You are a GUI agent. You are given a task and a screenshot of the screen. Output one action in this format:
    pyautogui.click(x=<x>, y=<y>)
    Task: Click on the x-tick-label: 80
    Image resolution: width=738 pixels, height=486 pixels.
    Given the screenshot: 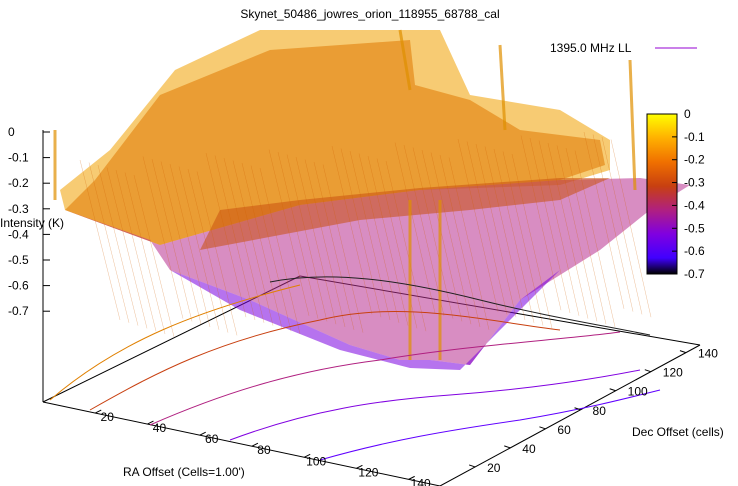 What is the action you would take?
    pyautogui.click(x=264, y=450)
    